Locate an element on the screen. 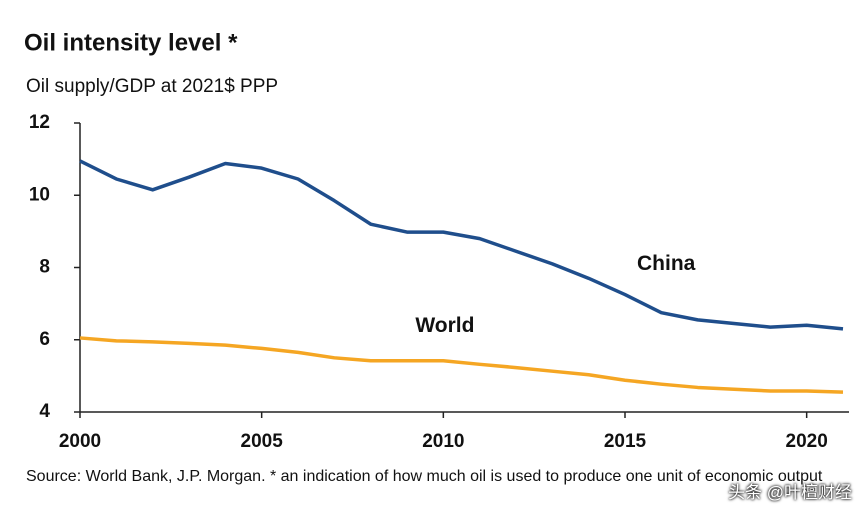 This screenshot has width=866, height=513. y-tick-label: 10 is located at coordinates (39, 194).